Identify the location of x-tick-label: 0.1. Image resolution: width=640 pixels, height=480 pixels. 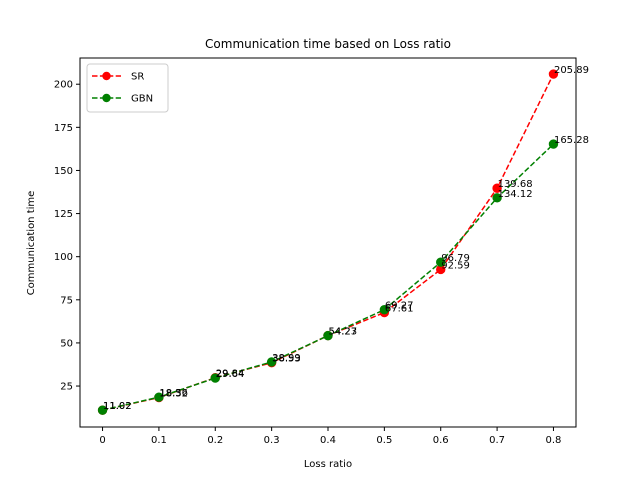
(159, 440).